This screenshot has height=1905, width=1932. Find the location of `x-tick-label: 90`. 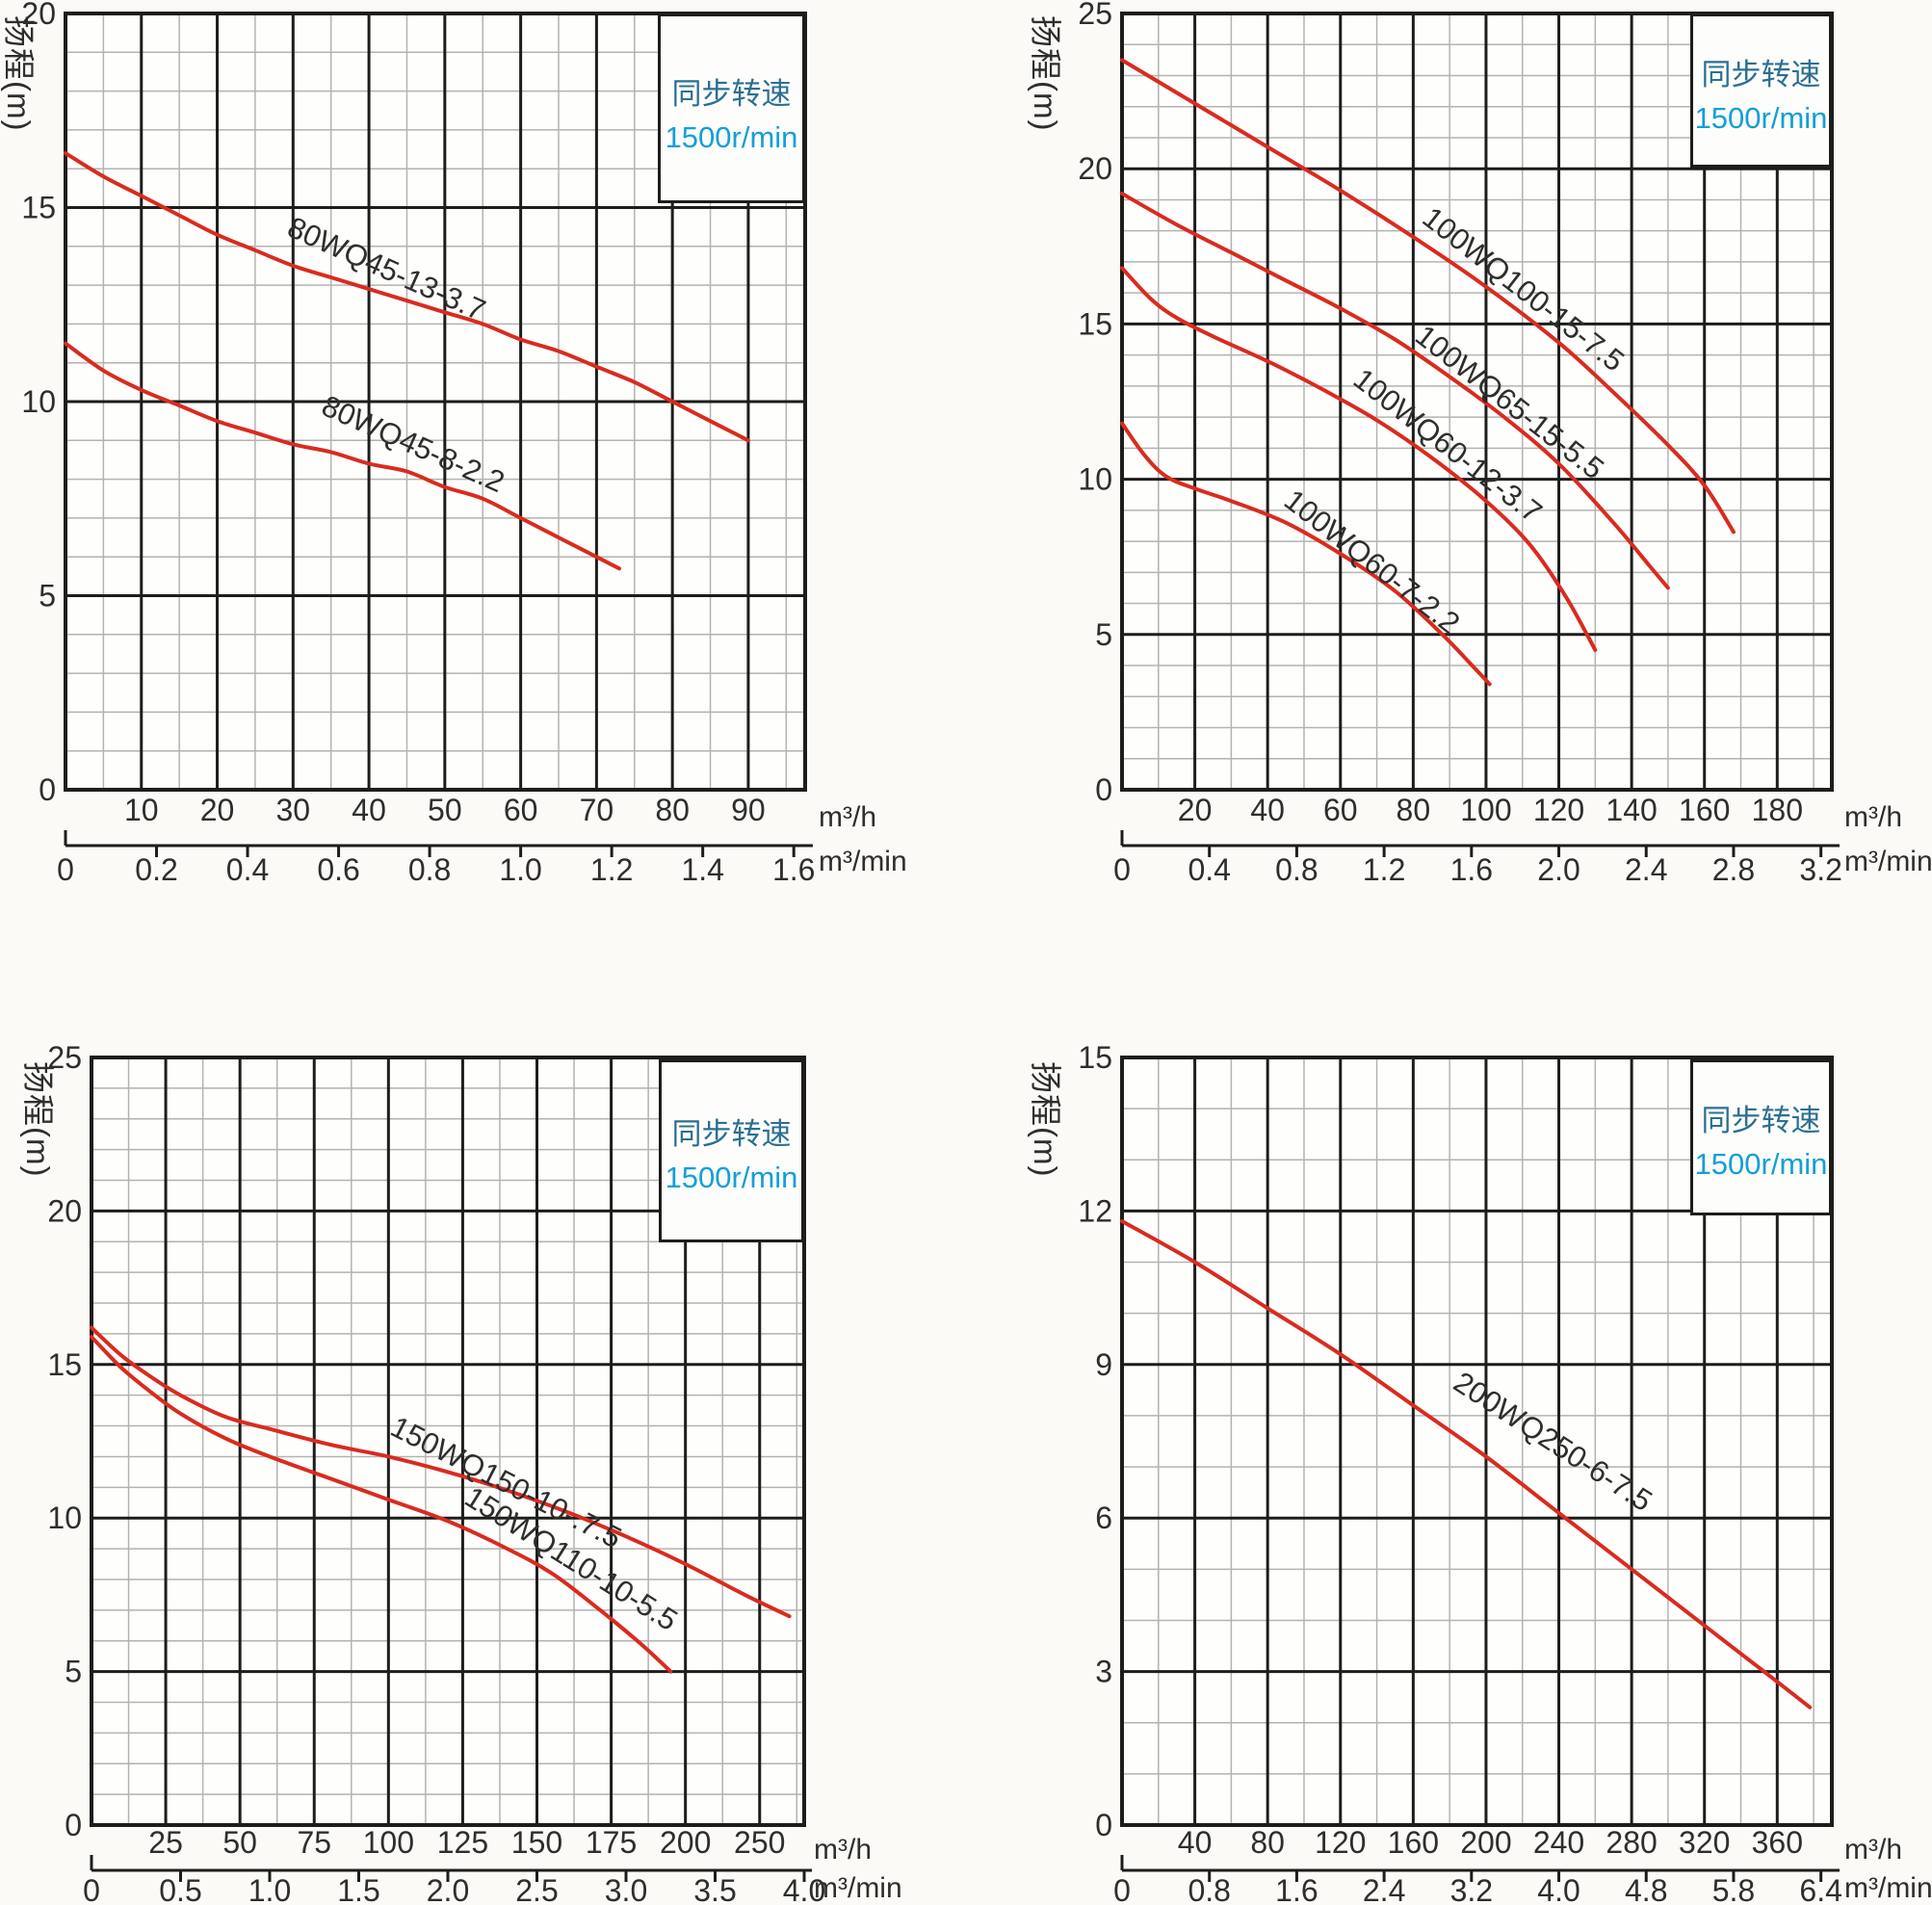

x-tick-label: 90 is located at coordinates (748, 810).